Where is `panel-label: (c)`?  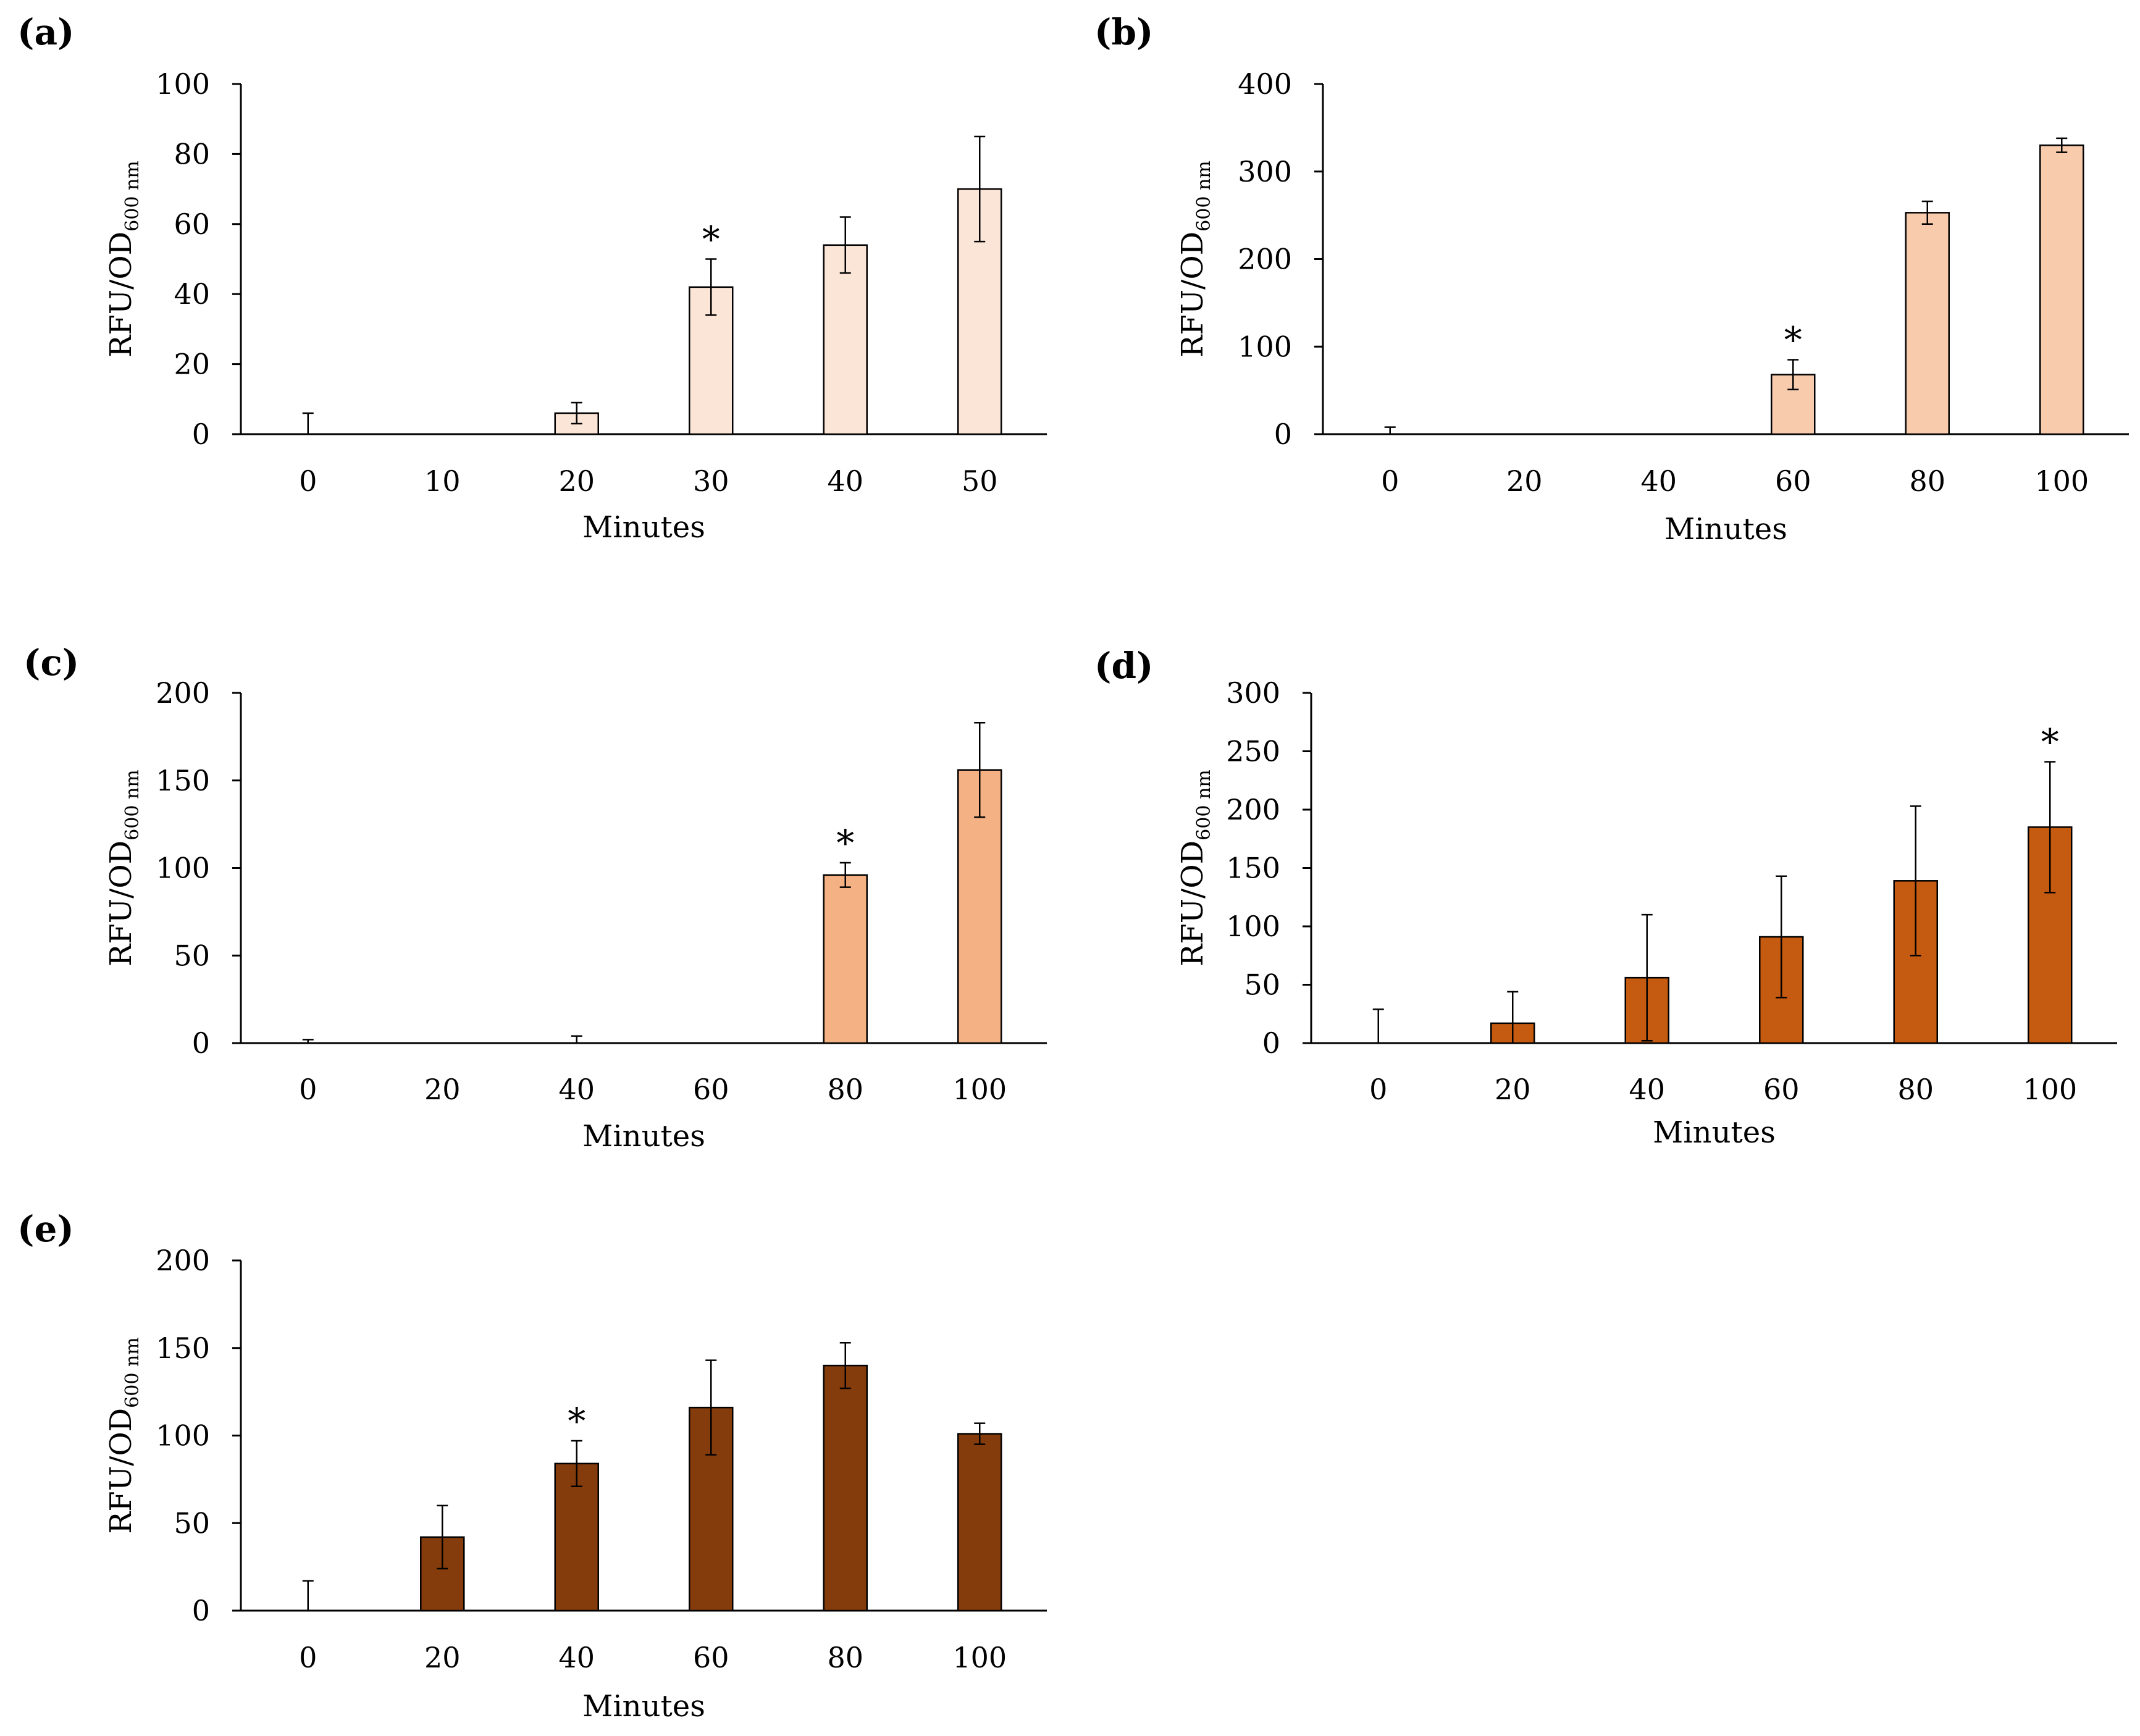
panel-label: (c) is located at coordinates (51, 663).